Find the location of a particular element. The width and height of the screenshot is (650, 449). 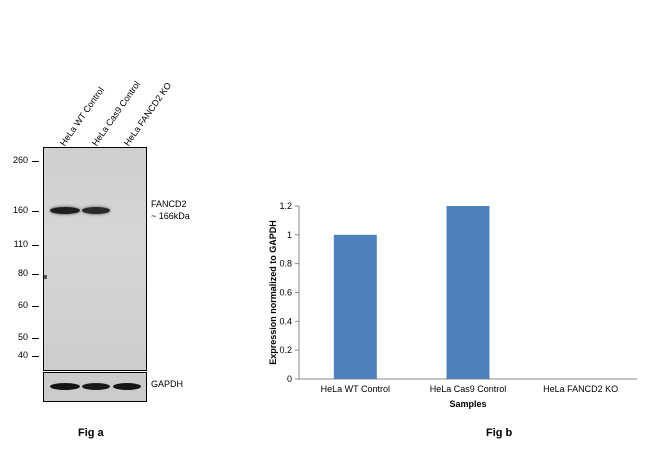

target-protein-label: FANCD2 is located at coordinates (169, 204).